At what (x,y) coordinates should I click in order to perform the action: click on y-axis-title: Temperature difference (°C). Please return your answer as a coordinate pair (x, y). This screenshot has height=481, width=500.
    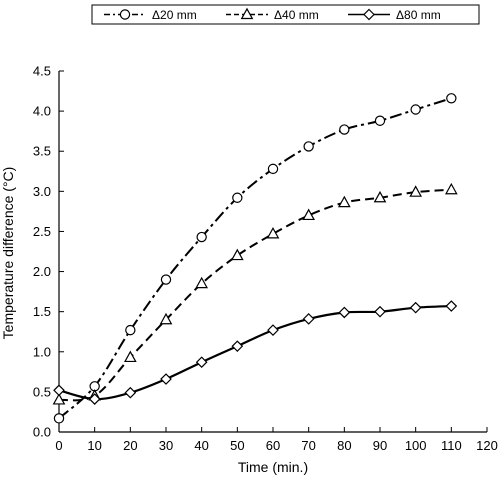
    Looking at the image, I should click on (8, 253).